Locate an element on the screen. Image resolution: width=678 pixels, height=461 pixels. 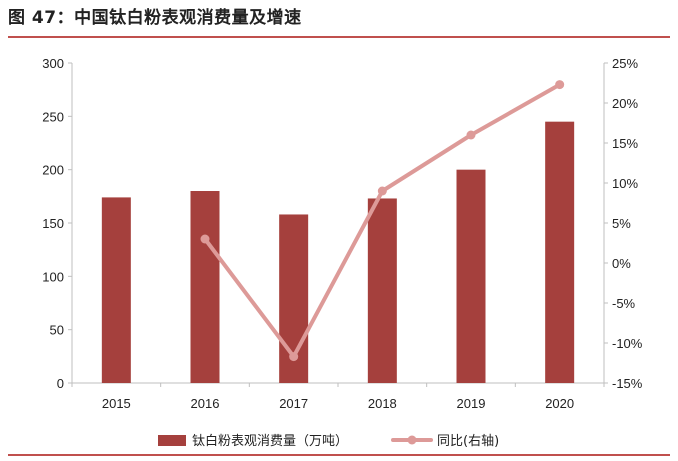
x-tick-label: 2020 is located at coordinates (559, 403).